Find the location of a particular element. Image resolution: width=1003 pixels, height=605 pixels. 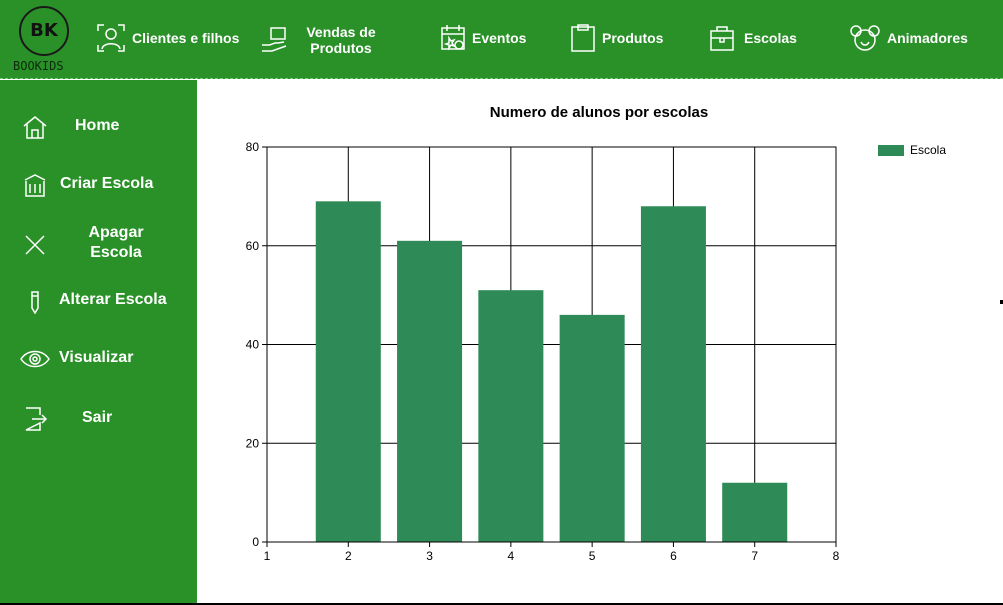

sidebar-item-visualizar: Visualizar is located at coordinates (98, 358).